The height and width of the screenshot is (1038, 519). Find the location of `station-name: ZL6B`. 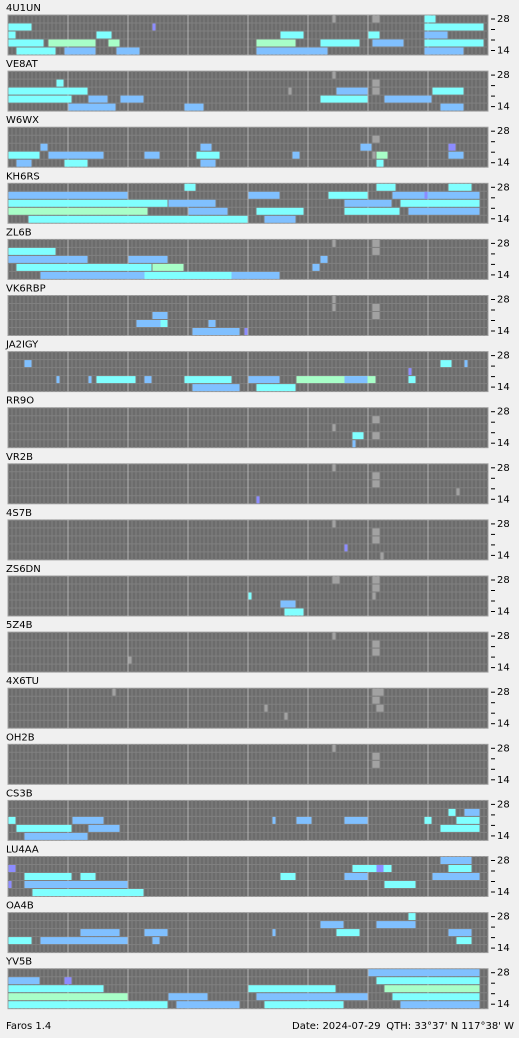

station-name: ZL6B is located at coordinates (19, 232).